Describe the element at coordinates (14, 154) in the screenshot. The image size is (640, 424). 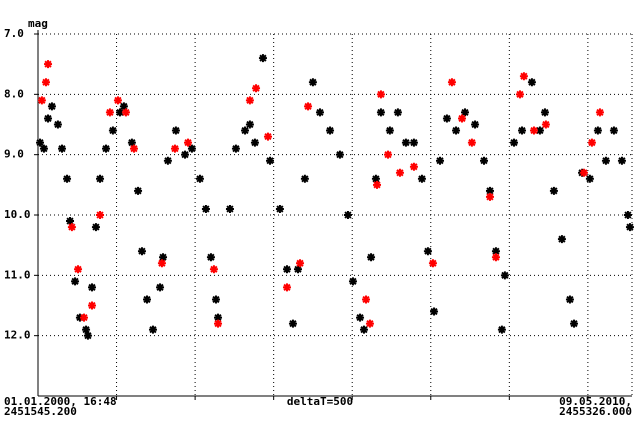
I see `y-tick-label: 9.0` at that location.